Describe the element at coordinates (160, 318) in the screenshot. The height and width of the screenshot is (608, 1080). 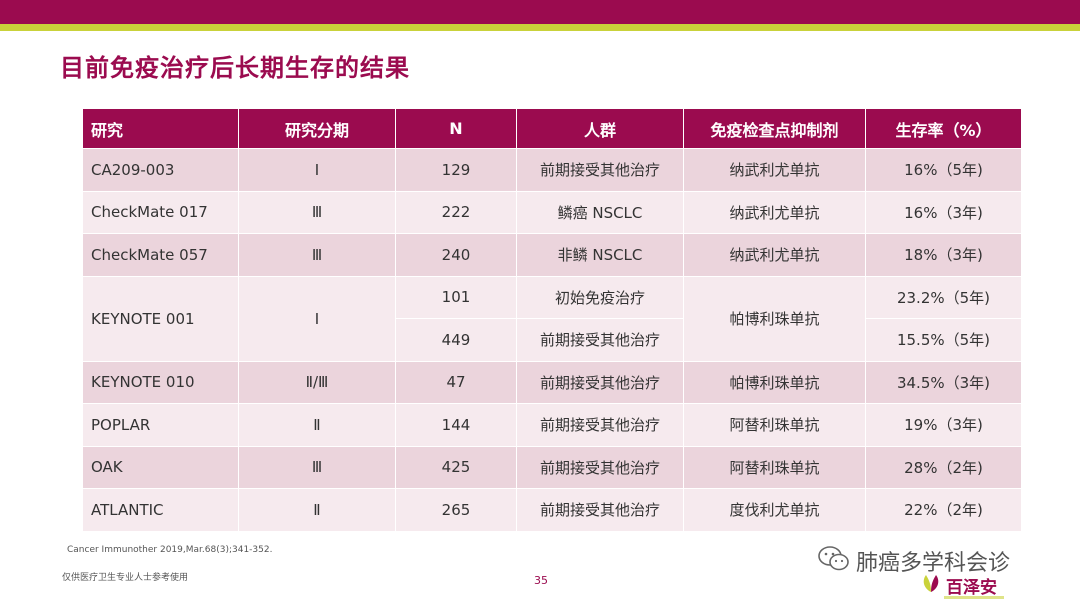
I see `cell-study: KEYNOTE 001` at that location.